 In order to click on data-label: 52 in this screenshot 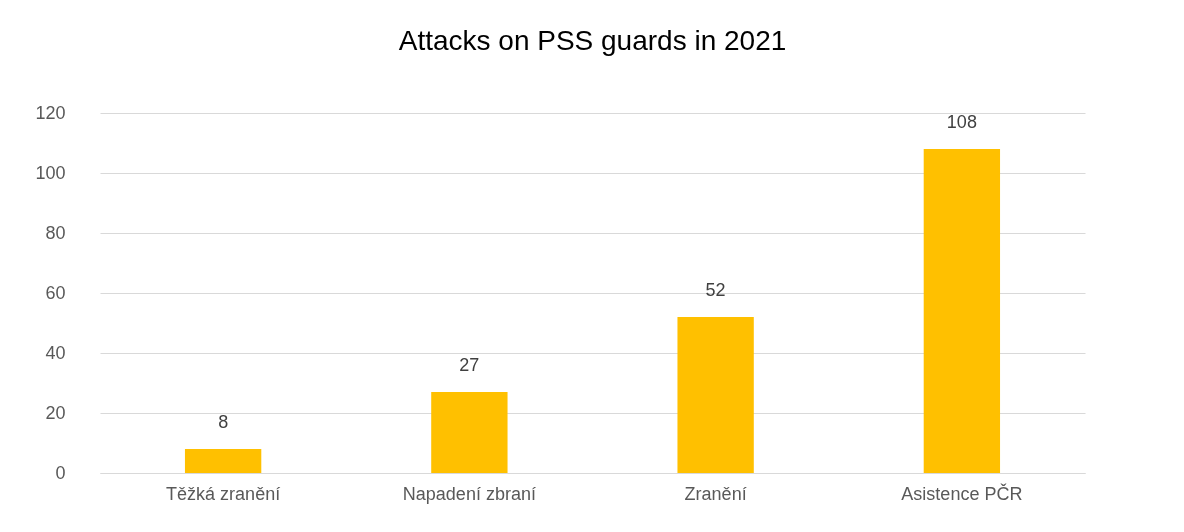, I will do `click(715, 290)`.